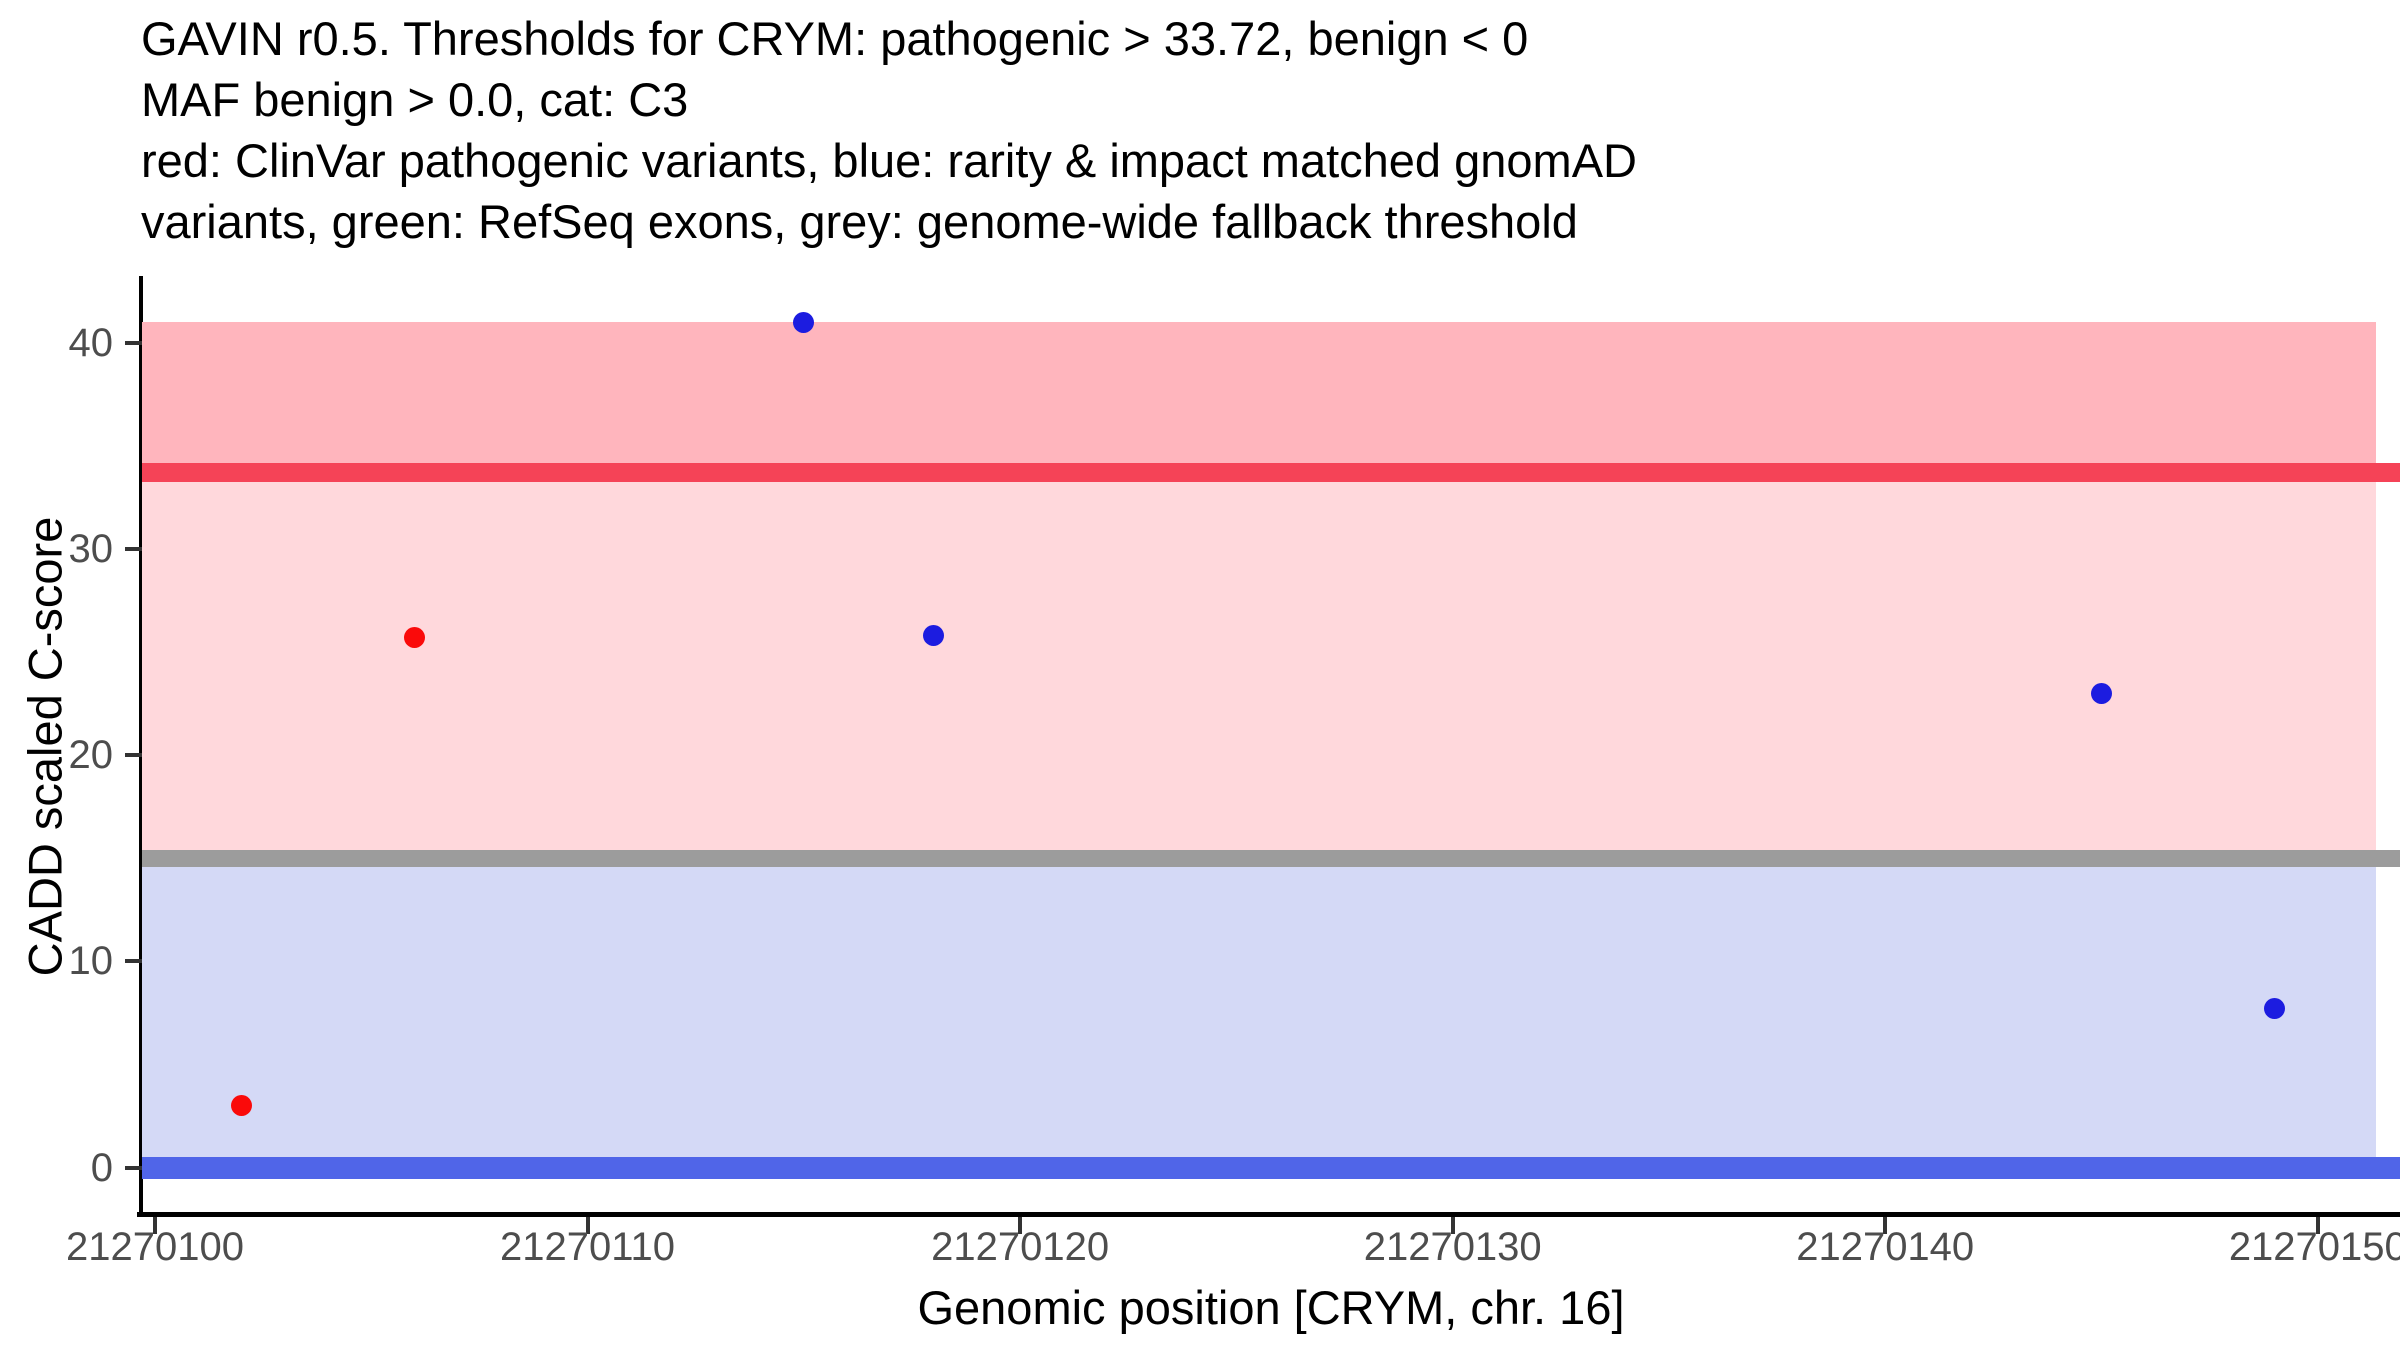  I want to click on x-tick-label: 21270120, so click(1020, 1247).